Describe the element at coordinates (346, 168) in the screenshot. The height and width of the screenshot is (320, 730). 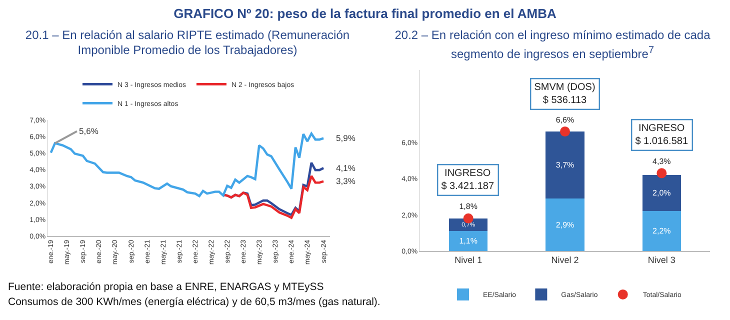
I see `annotation: 4,1%` at that location.